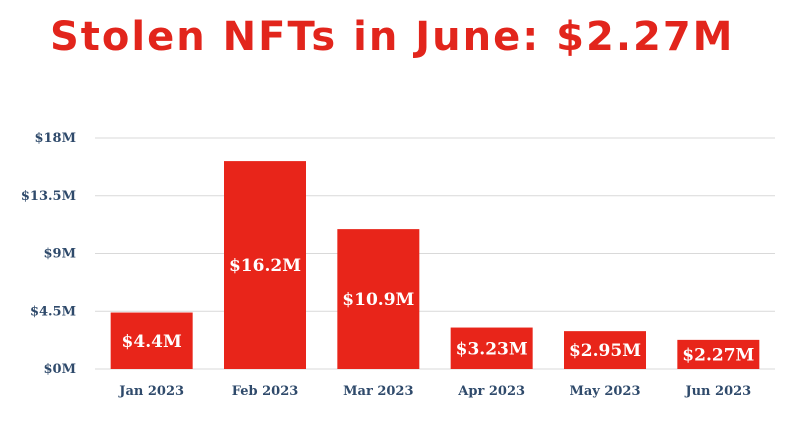  I want to click on y-tick-label: $9M, so click(60, 254).